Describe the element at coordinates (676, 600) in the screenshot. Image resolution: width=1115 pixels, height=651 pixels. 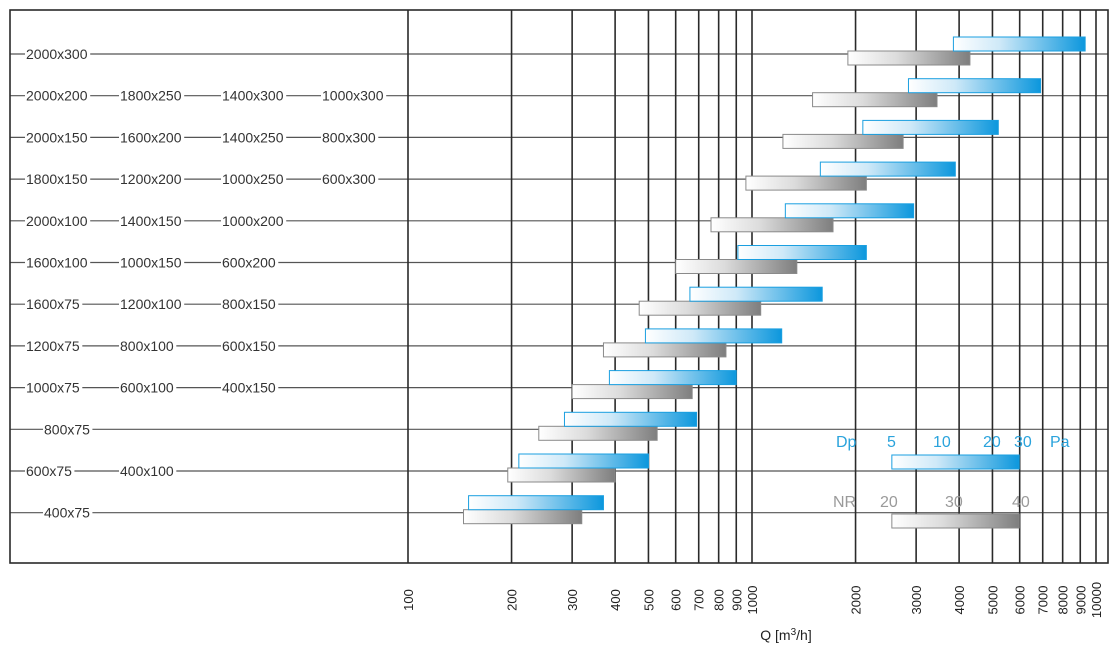
I see `x-tick-label: 600` at that location.